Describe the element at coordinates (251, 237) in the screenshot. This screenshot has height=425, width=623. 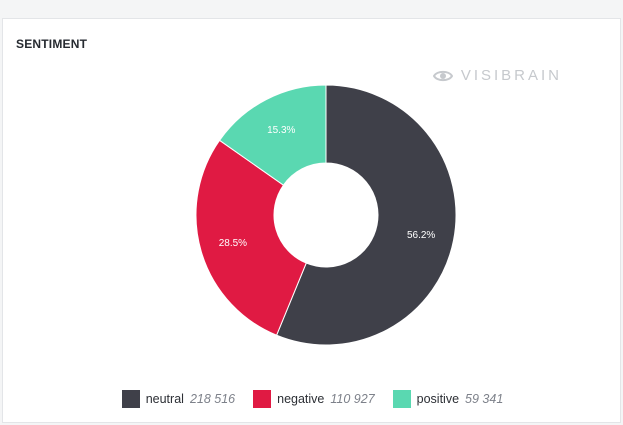
I see `donut-slice-negative` at that location.